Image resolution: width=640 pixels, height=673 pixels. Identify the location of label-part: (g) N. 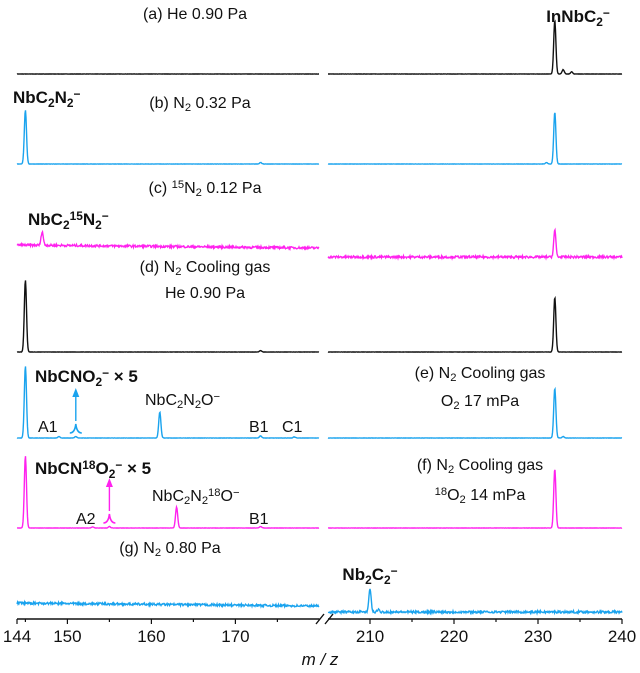
(137, 548).